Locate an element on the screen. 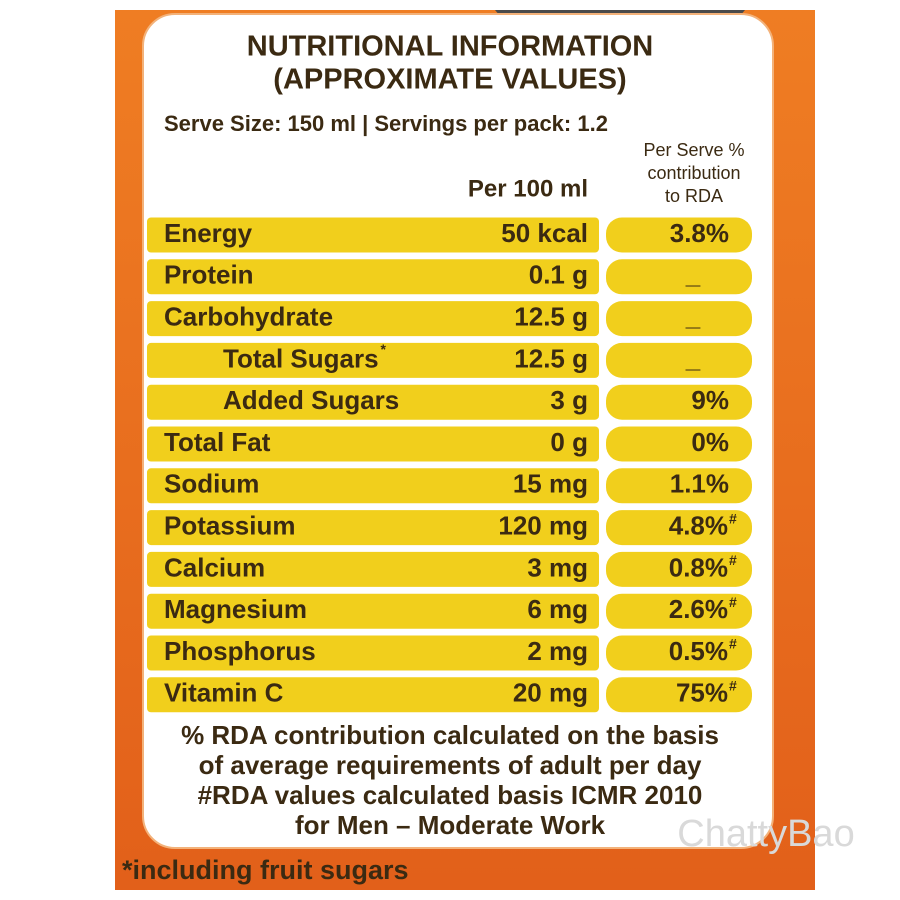 The width and height of the screenshot is (900, 900). watermark: ChattyBao is located at coordinates (765, 834).